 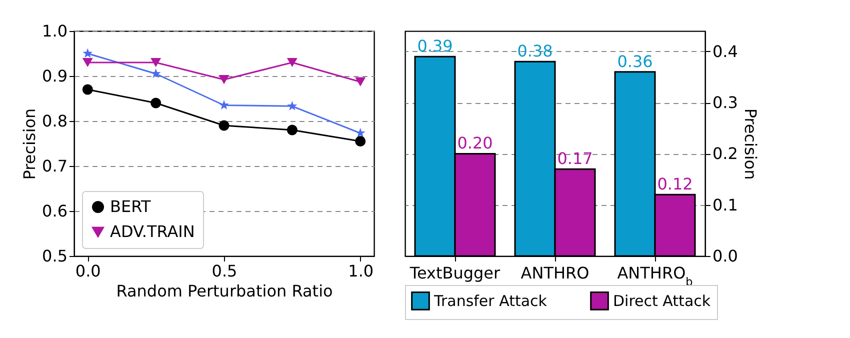 What do you see at coordinates (55, 76) in the screenshot?
I see `y-tick-label: 0.9` at bounding box center [55, 76].